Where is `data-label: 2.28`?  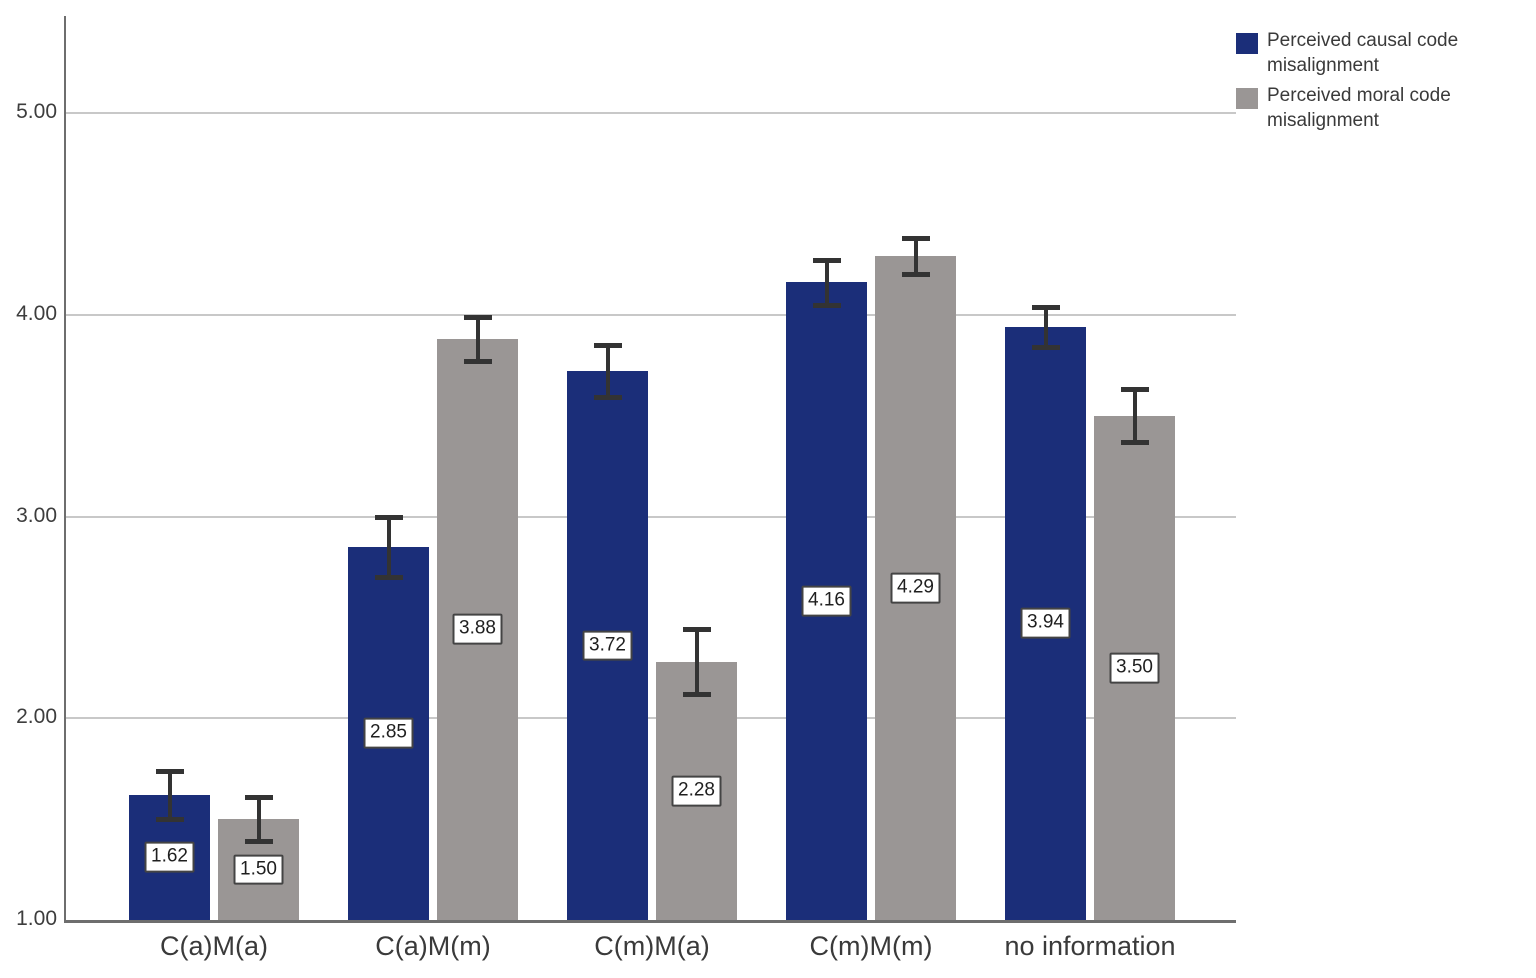
data-label: 2.28 is located at coordinates (696, 791).